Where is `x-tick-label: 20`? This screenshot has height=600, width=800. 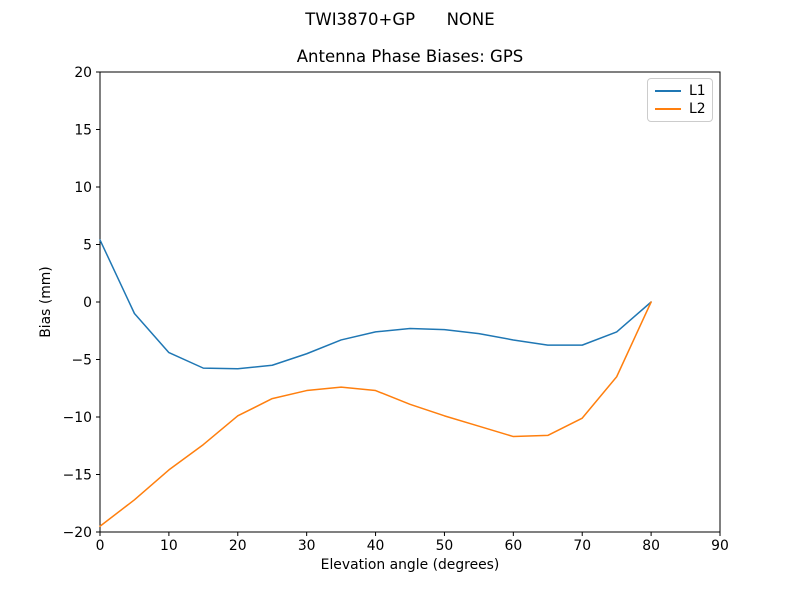
x-tick-label: 20 is located at coordinates (238, 546).